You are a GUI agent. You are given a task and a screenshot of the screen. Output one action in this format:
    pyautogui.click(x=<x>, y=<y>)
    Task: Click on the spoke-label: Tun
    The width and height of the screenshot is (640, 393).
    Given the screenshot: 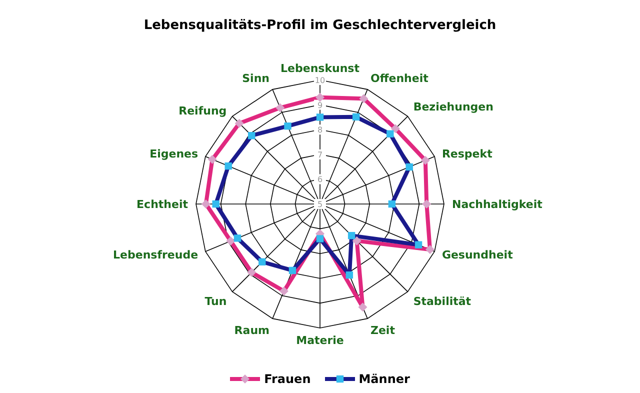 What is the action you would take?
    pyautogui.click(x=215, y=301)
    